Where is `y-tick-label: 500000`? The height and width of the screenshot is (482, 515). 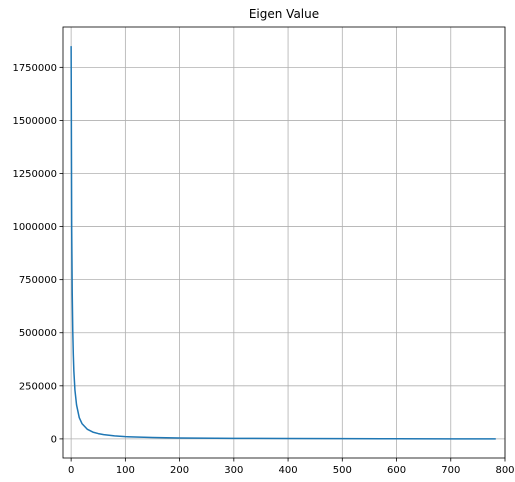
y-tick-label: 500000 is located at coordinates (38, 333).